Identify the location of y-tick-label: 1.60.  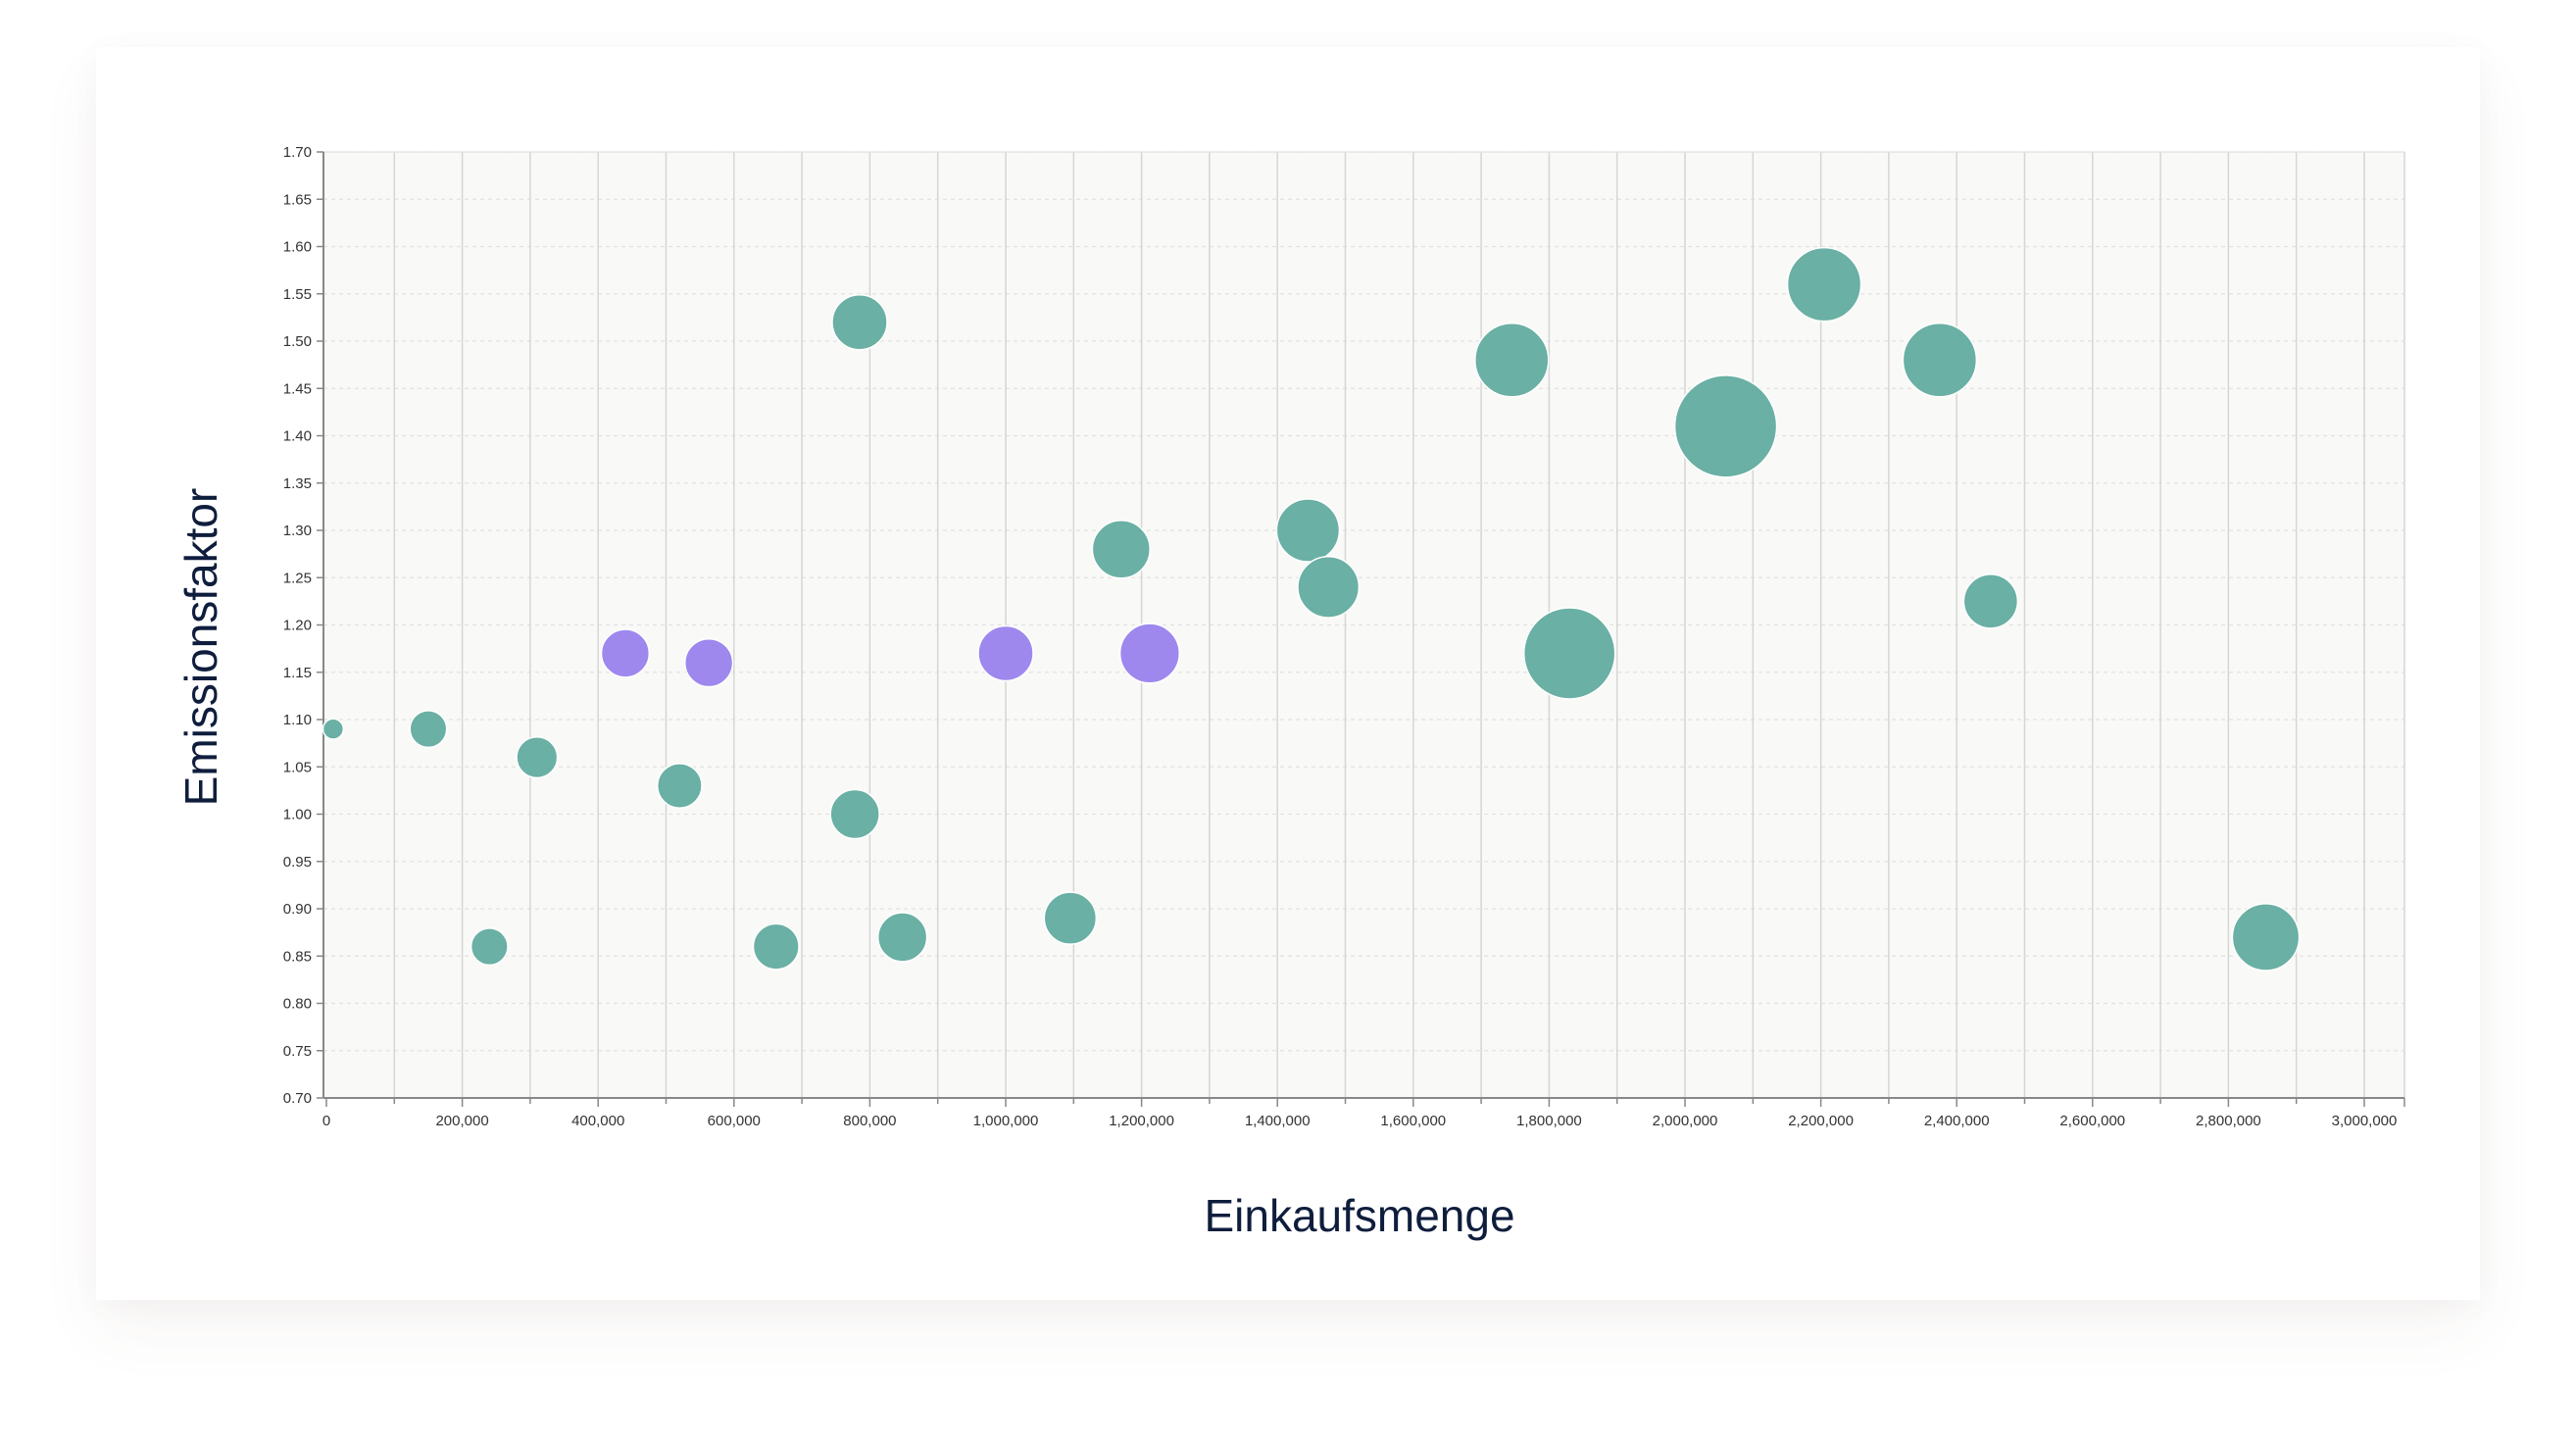
(297, 247).